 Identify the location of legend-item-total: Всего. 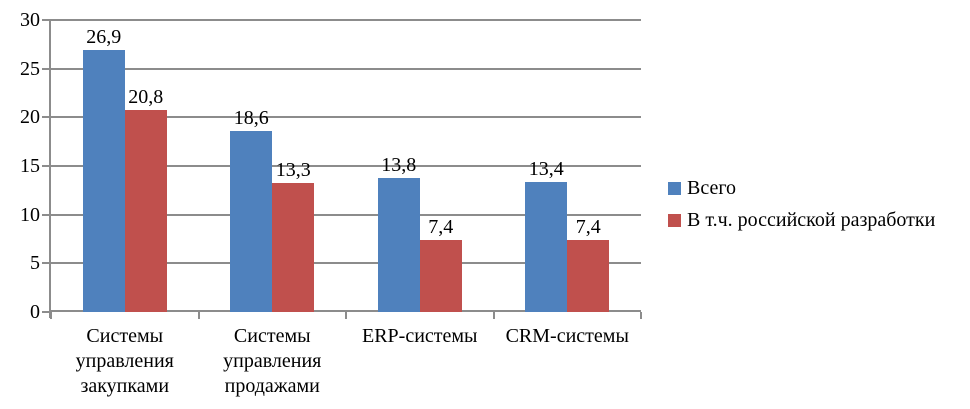
(801, 188).